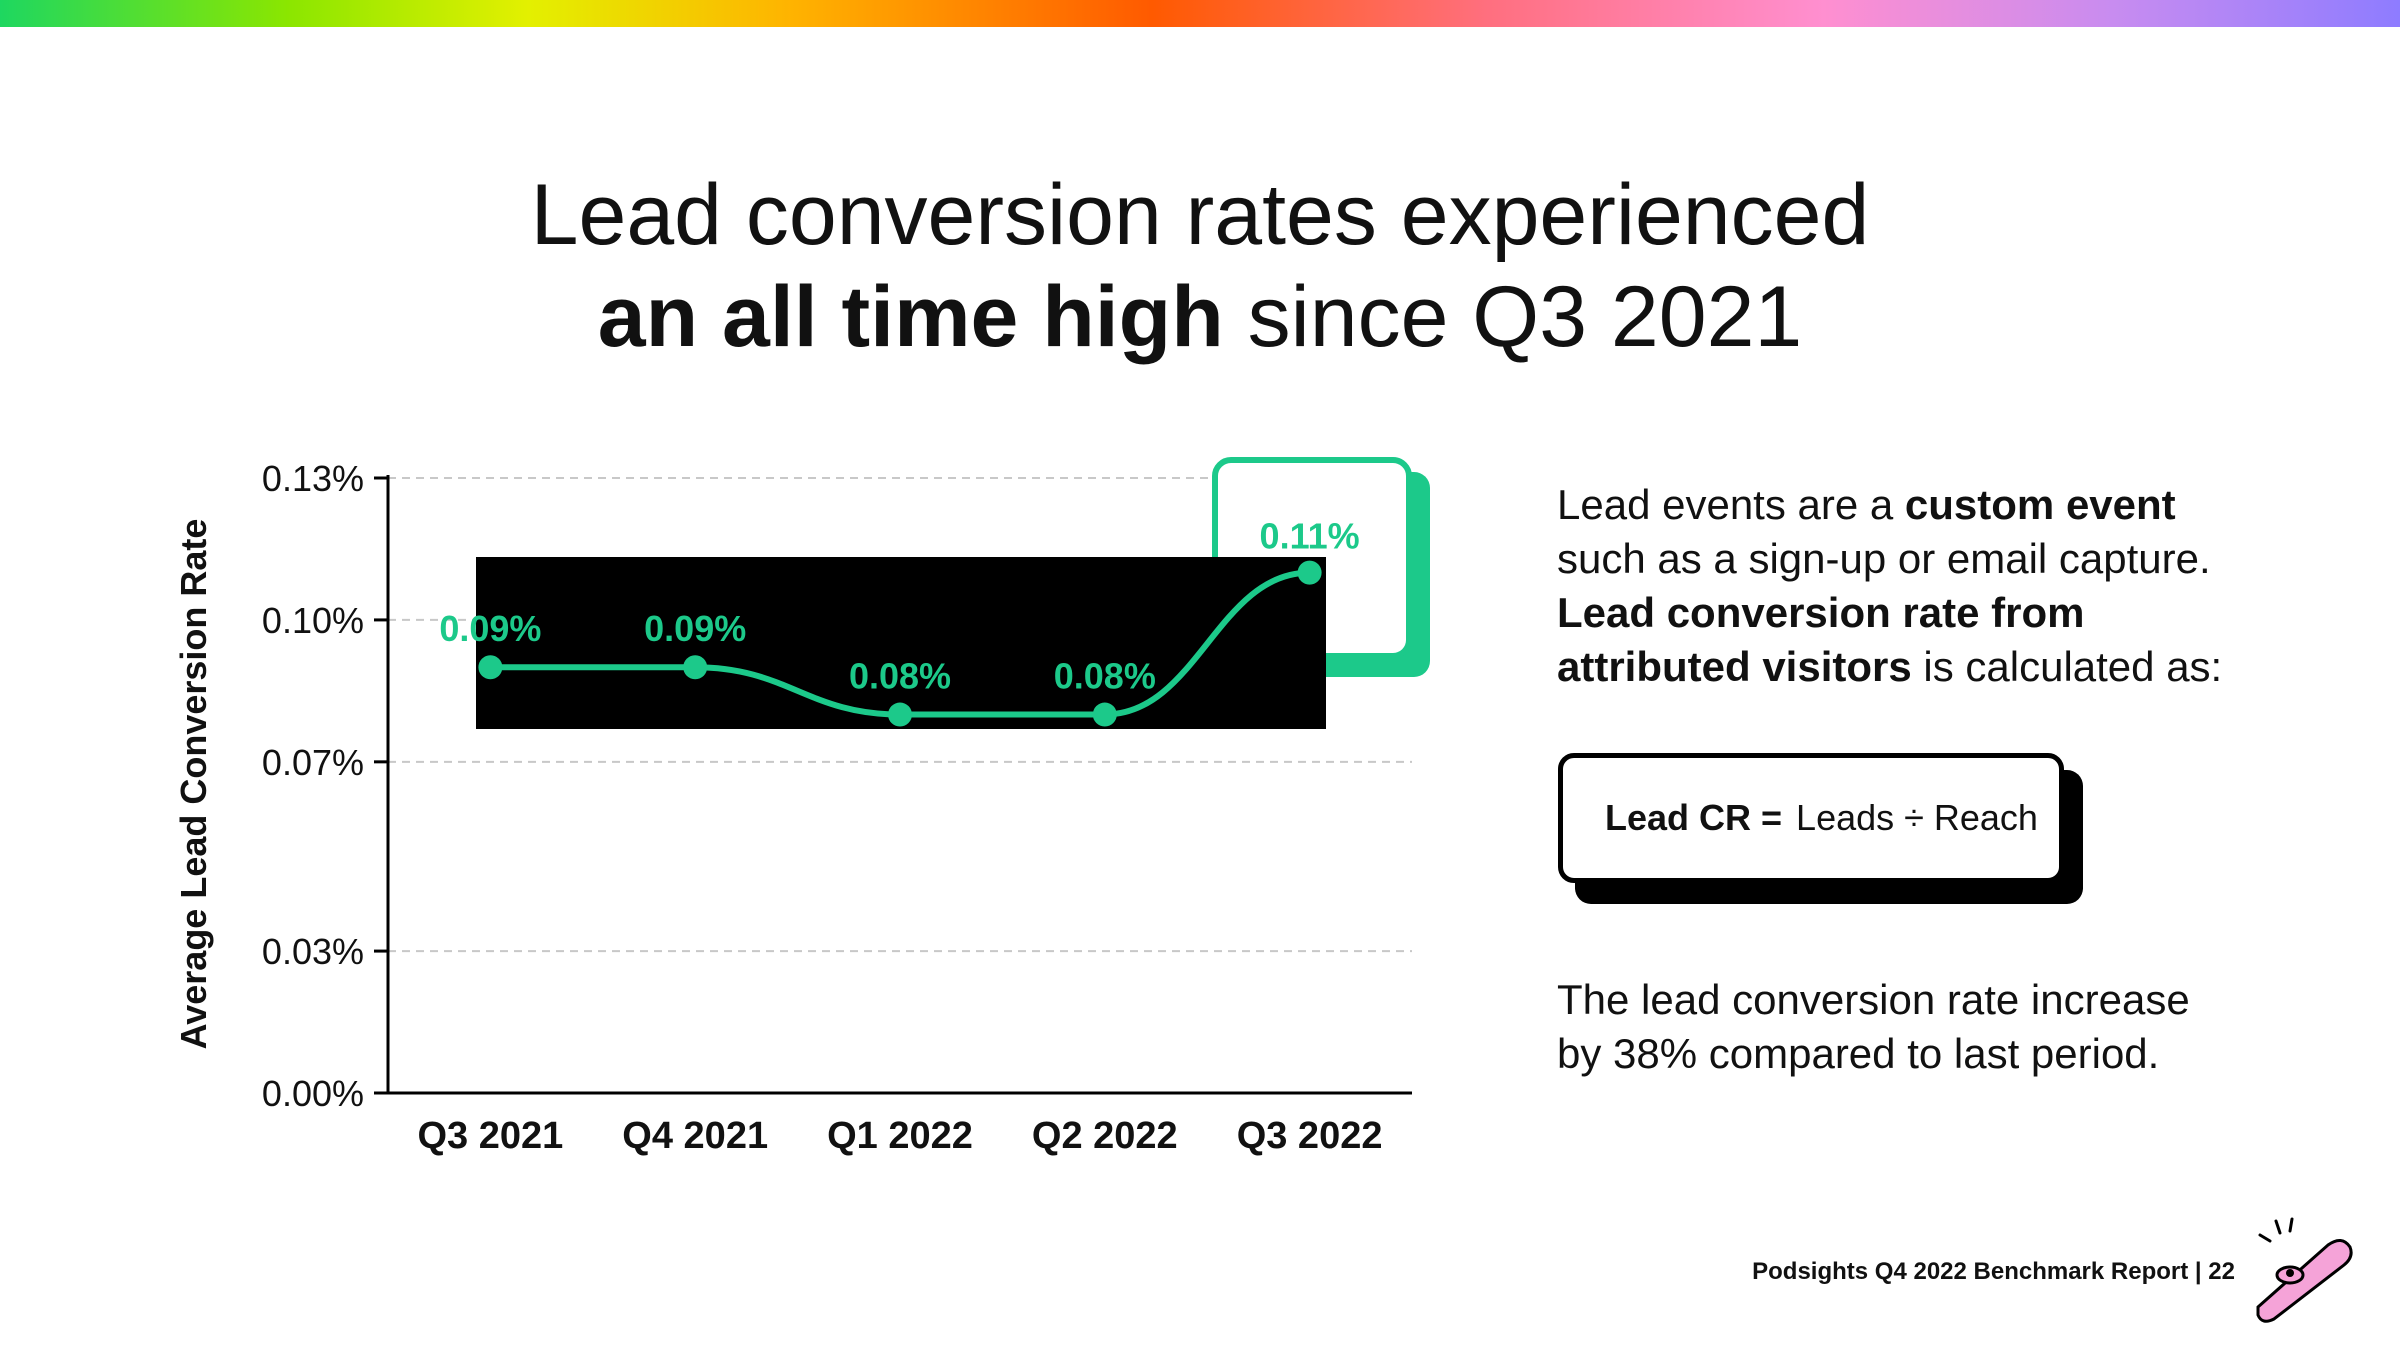 This screenshot has width=2400, height=1350. Describe the element at coordinates (313, 951) in the screenshot. I see `y-tick-label: 0.03%` at that location.